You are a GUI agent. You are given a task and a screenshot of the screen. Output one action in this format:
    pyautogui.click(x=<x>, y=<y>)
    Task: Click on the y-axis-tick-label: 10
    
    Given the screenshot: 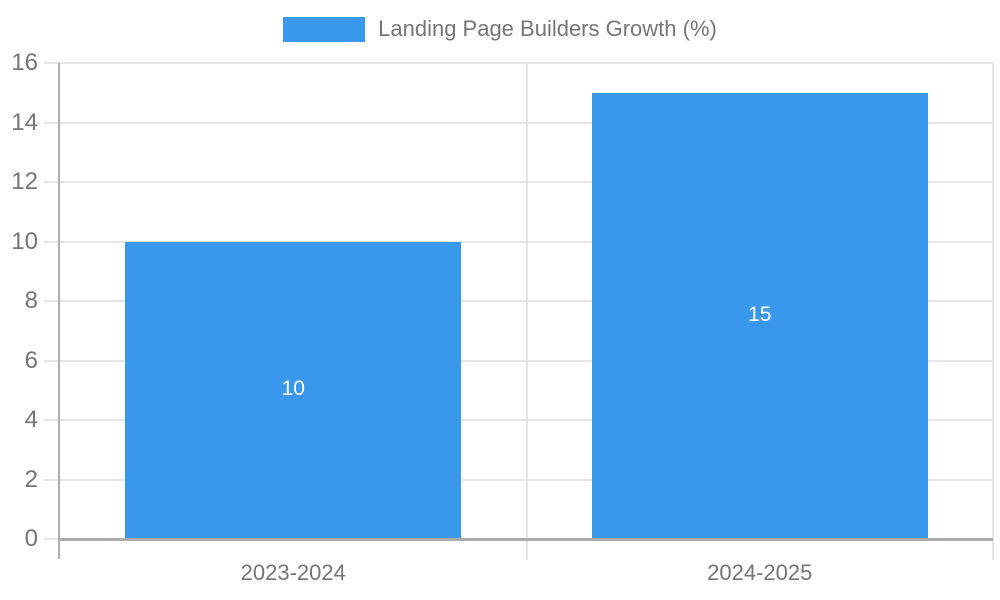 What is the action you would take?
    pyautogui.click(x=24, y=241)
    